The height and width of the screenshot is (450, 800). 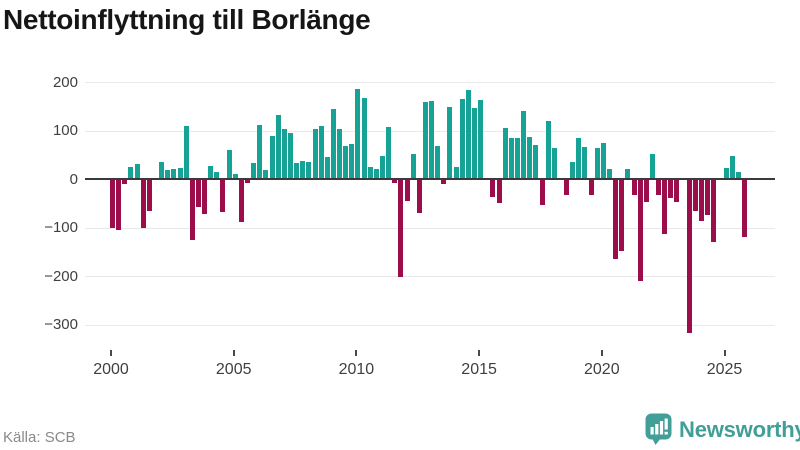 I want to click on newsworthy-logo: Newsworthy, so click(x=722, y=429).